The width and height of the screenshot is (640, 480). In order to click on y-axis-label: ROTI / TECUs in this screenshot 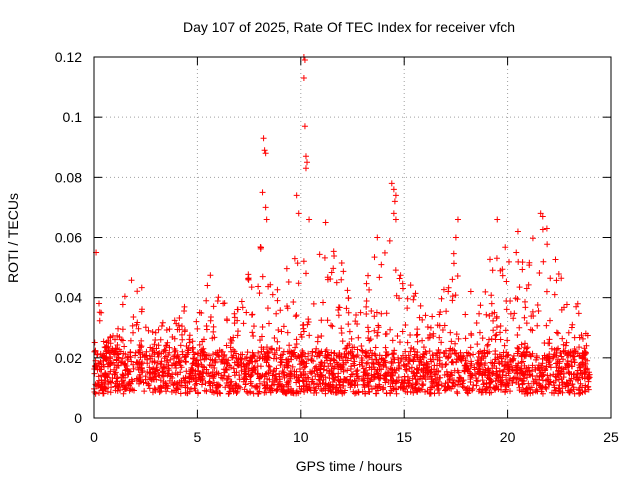, I will do `click(13, 238)`.